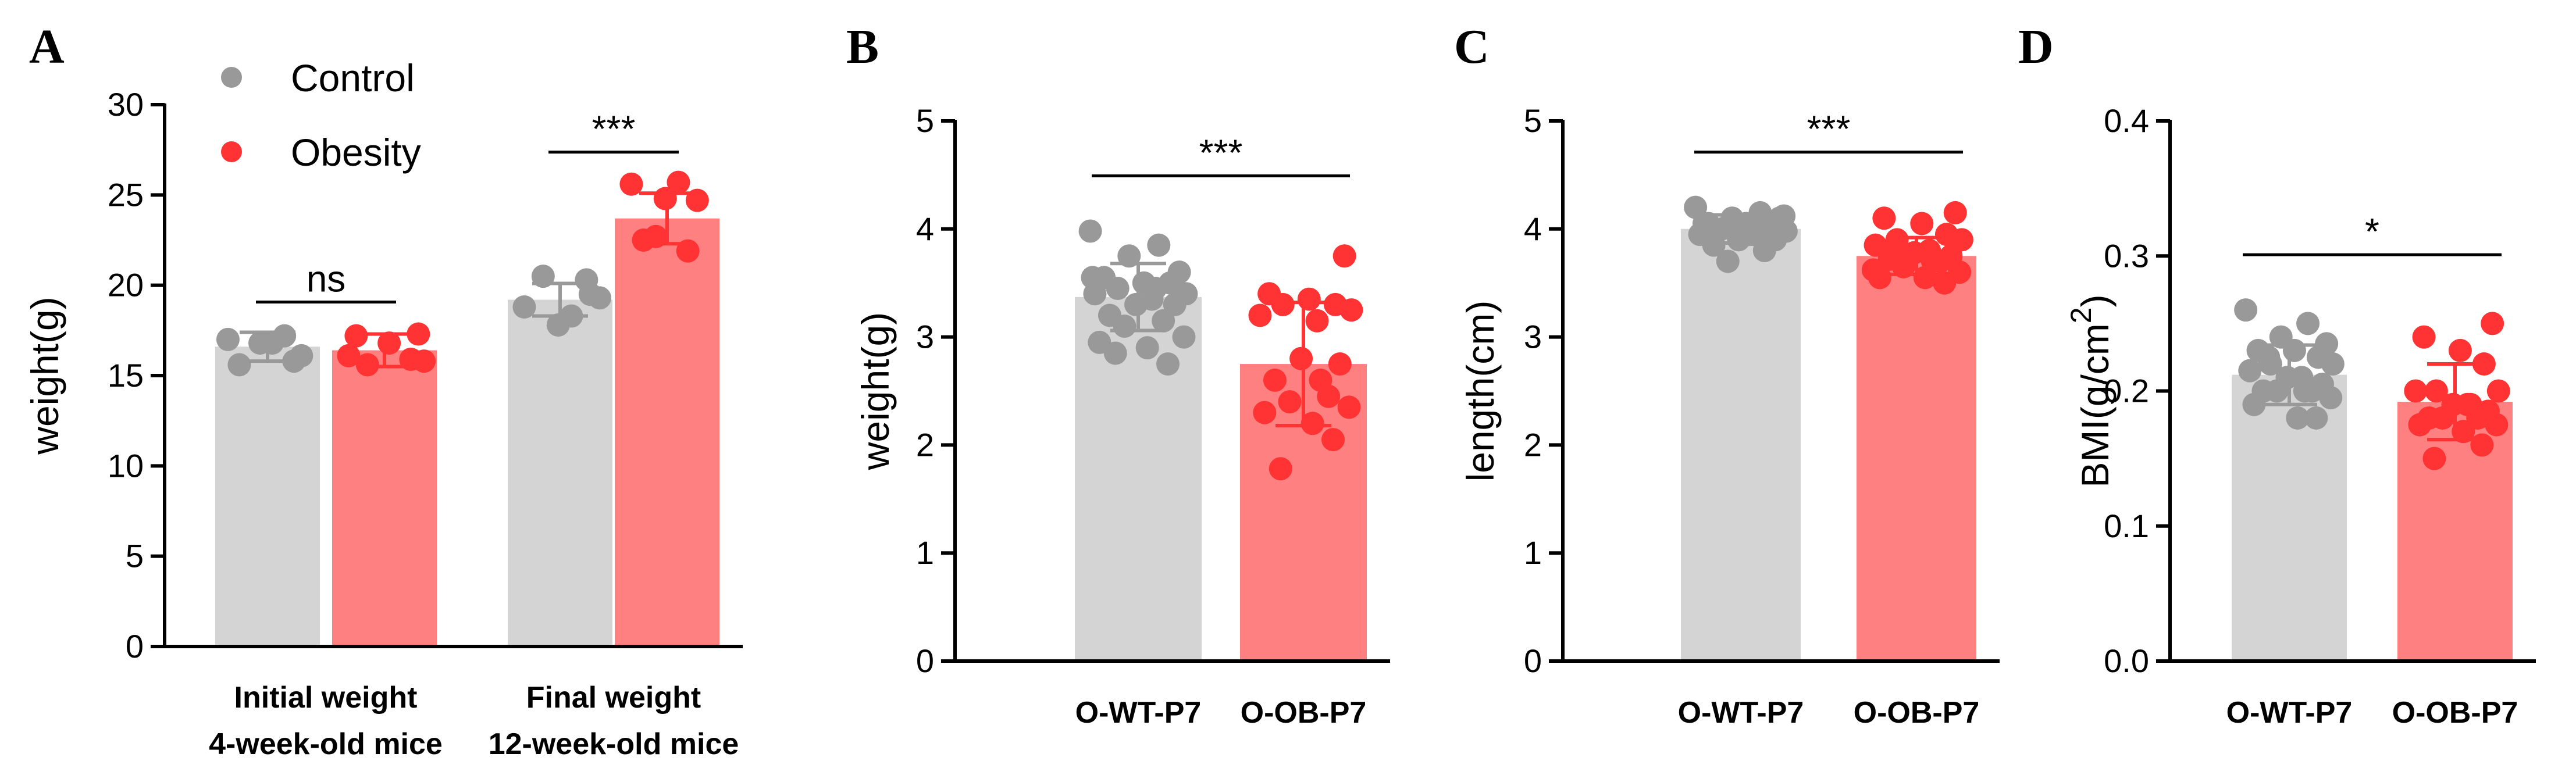 Image resolution: width=2576 pixels, height=775 pixels. Describe the element at coordinates (613, 698) in the screenshot. I see `category-label: Final weight` at that location.